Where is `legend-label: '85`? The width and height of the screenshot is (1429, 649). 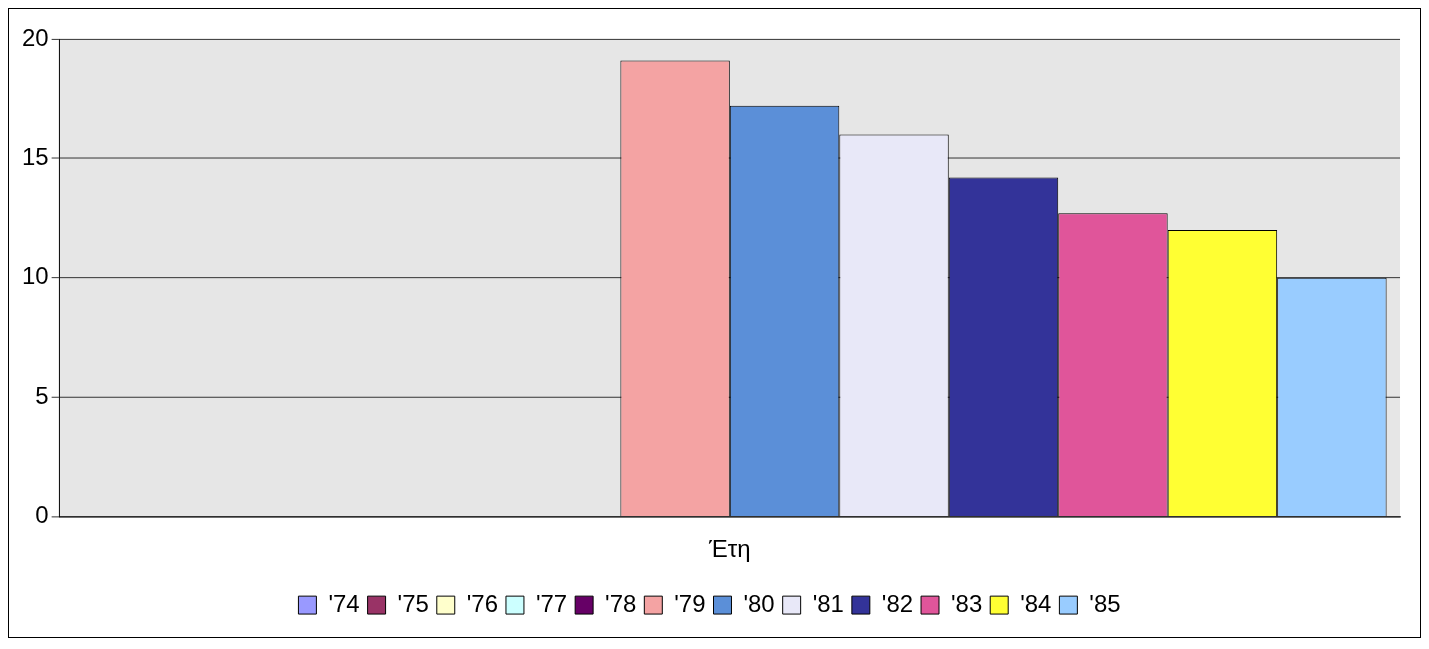
legend-label: '85 is located at coordinates (1105, 603).